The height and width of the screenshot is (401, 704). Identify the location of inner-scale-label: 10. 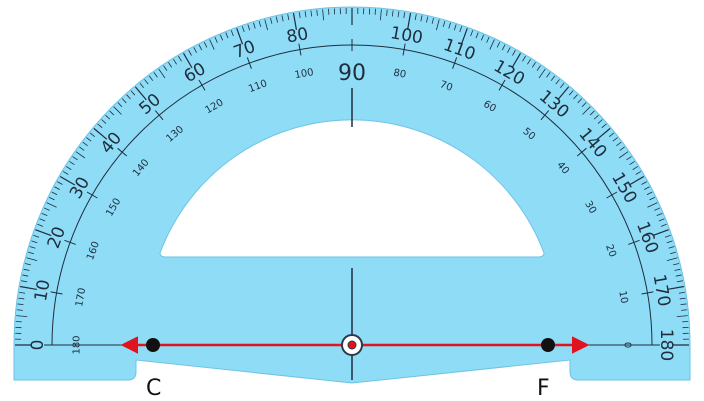
(622, 297).